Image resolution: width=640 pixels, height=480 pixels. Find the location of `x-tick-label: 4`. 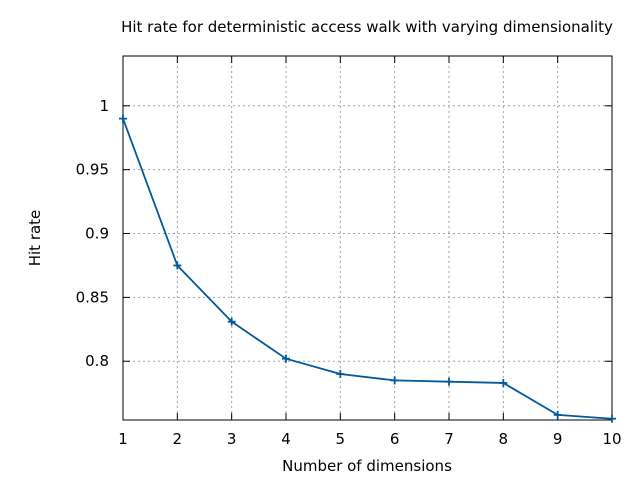

x-tick-label: 4 is located at coordinates (286, 439).